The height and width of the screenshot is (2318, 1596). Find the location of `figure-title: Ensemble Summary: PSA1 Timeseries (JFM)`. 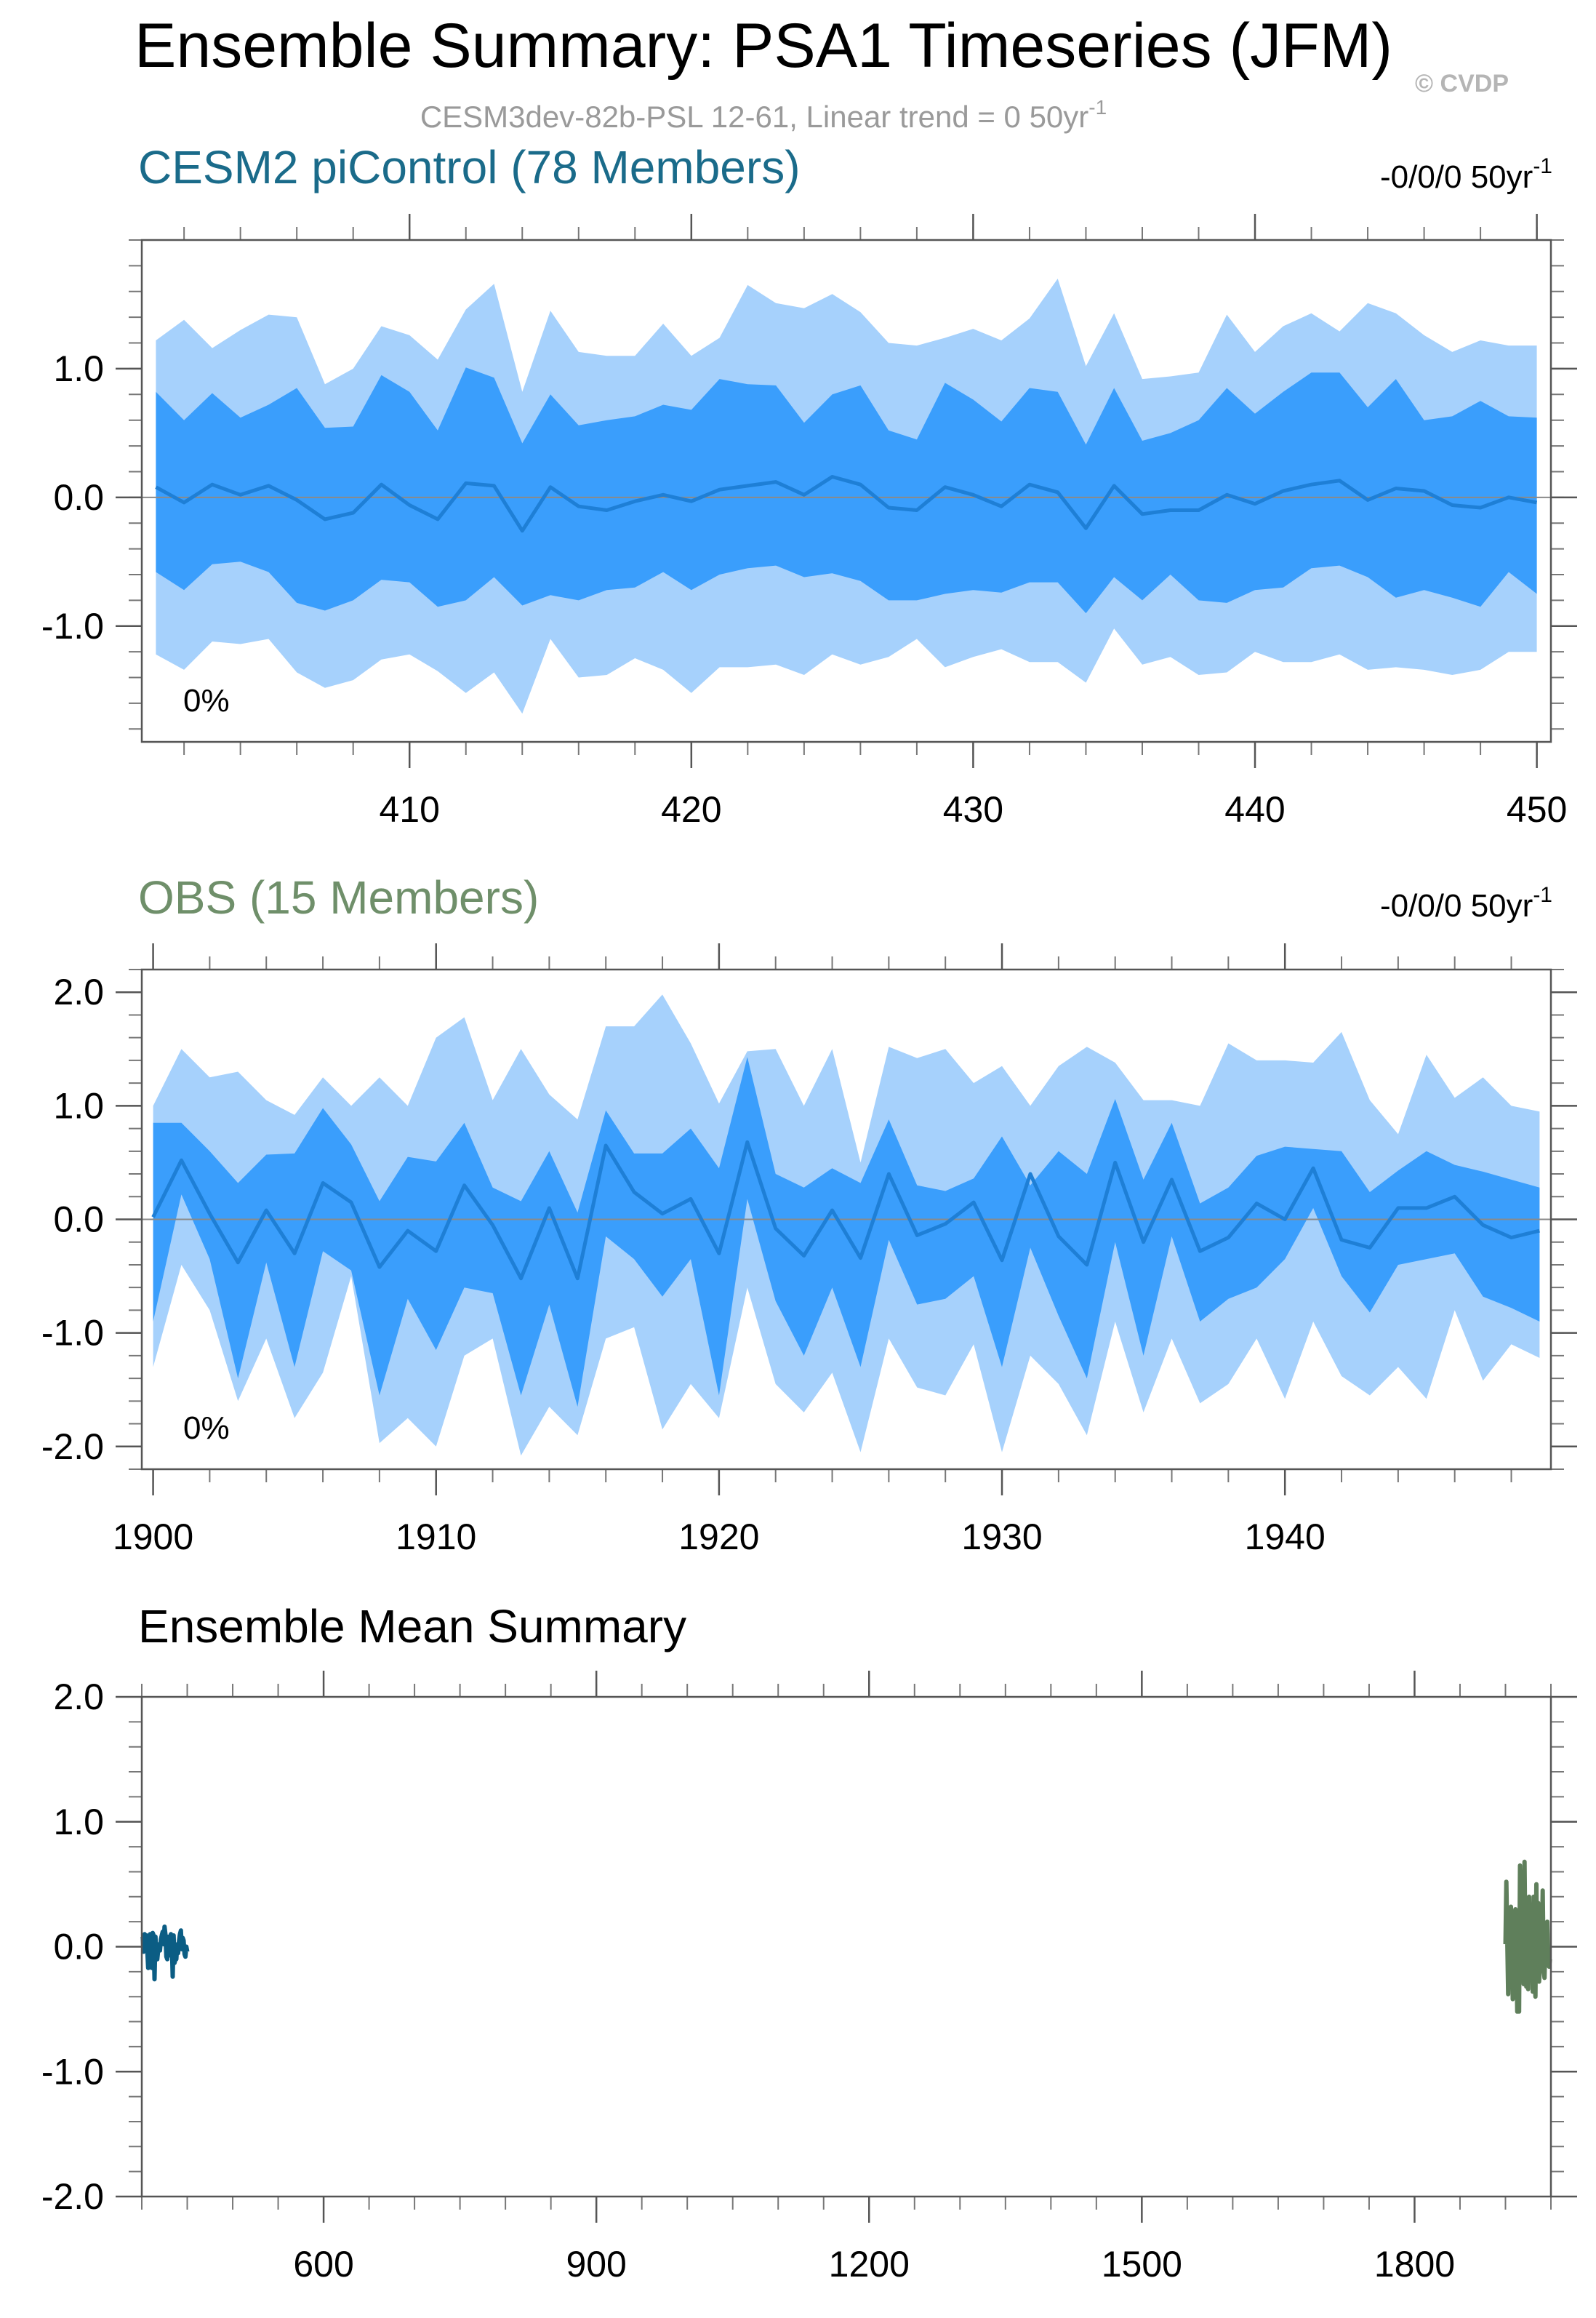

figure-title: Ensemble Summary: PSA1 Timeseries (JFM) is located at coordinates (764, 46).